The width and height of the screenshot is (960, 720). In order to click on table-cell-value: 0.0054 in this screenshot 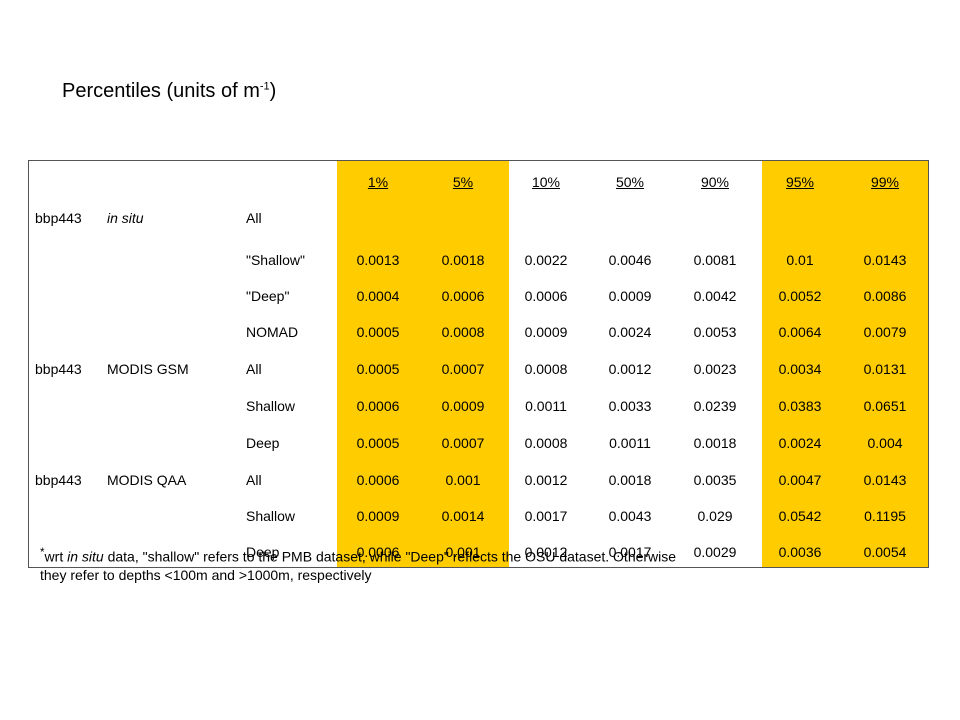, I will do `click(885, 552)`.